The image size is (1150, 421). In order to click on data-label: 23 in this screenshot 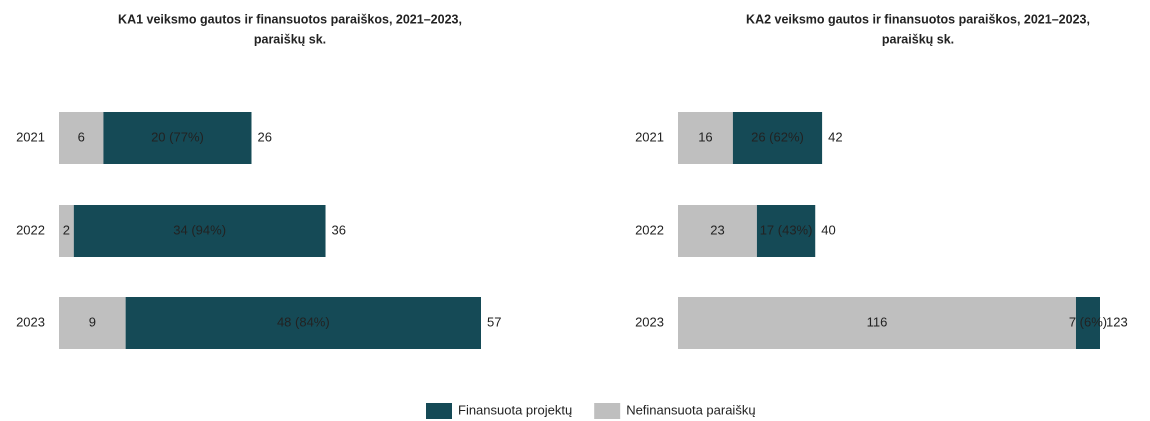, I will do `click(717, 229)`.